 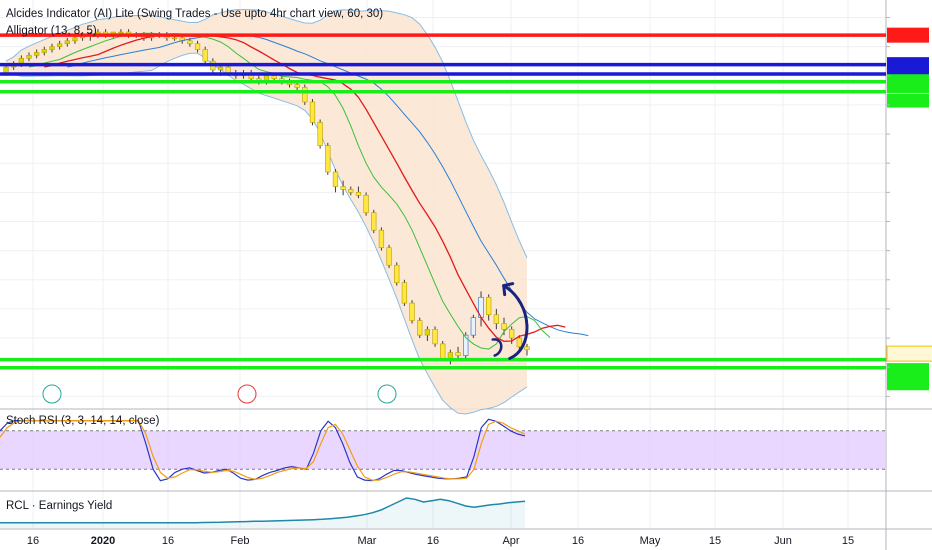 I want to click on time-label: Feb, so click(x=240, y=541).